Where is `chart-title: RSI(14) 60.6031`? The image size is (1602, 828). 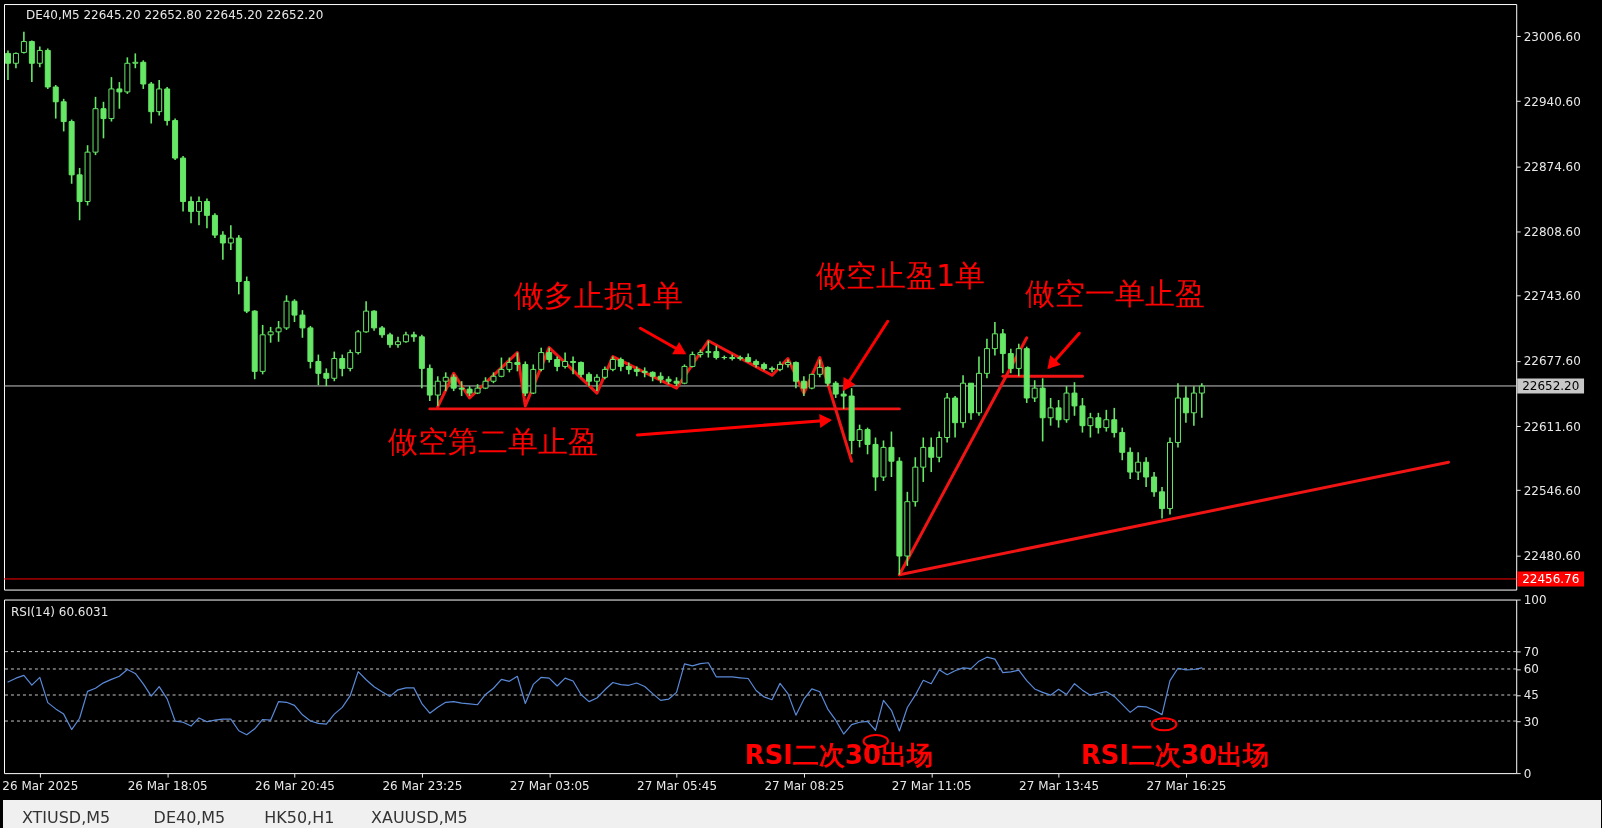 chart-title: RSI(14) 60.6031 is located at coordinates (59, 611).